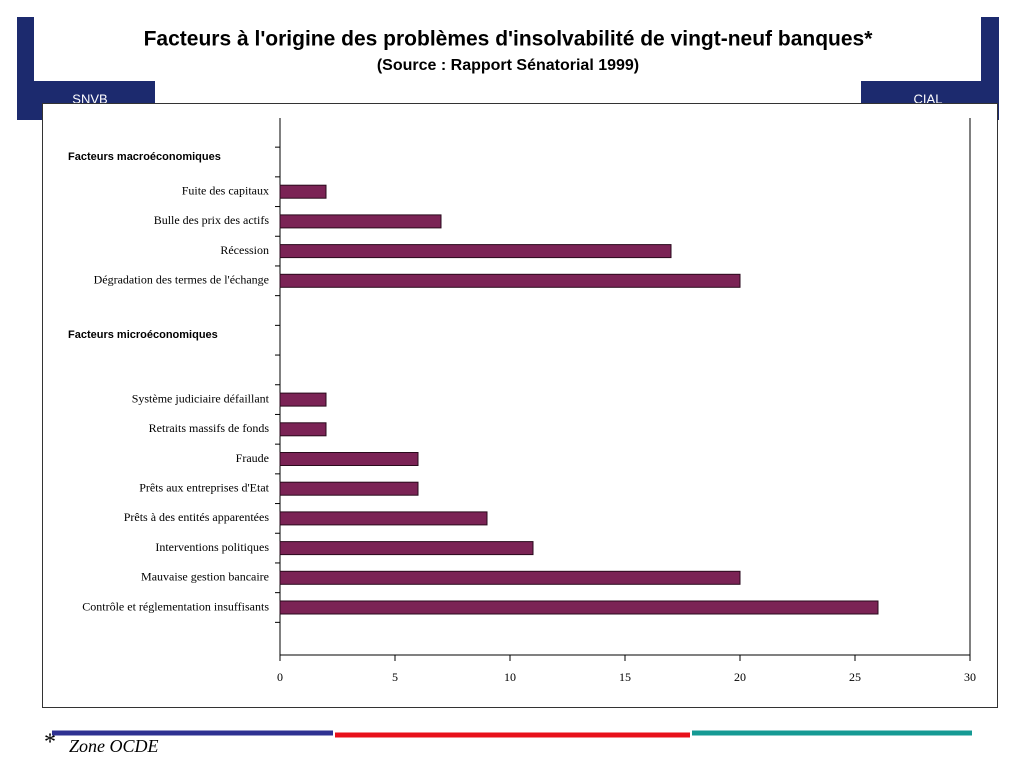 Image resolution: width=1024 pixels, height=768 pixels. I want to click on y-tick-label: Contrôle et réglementation insuffisants, so click(175, 606).